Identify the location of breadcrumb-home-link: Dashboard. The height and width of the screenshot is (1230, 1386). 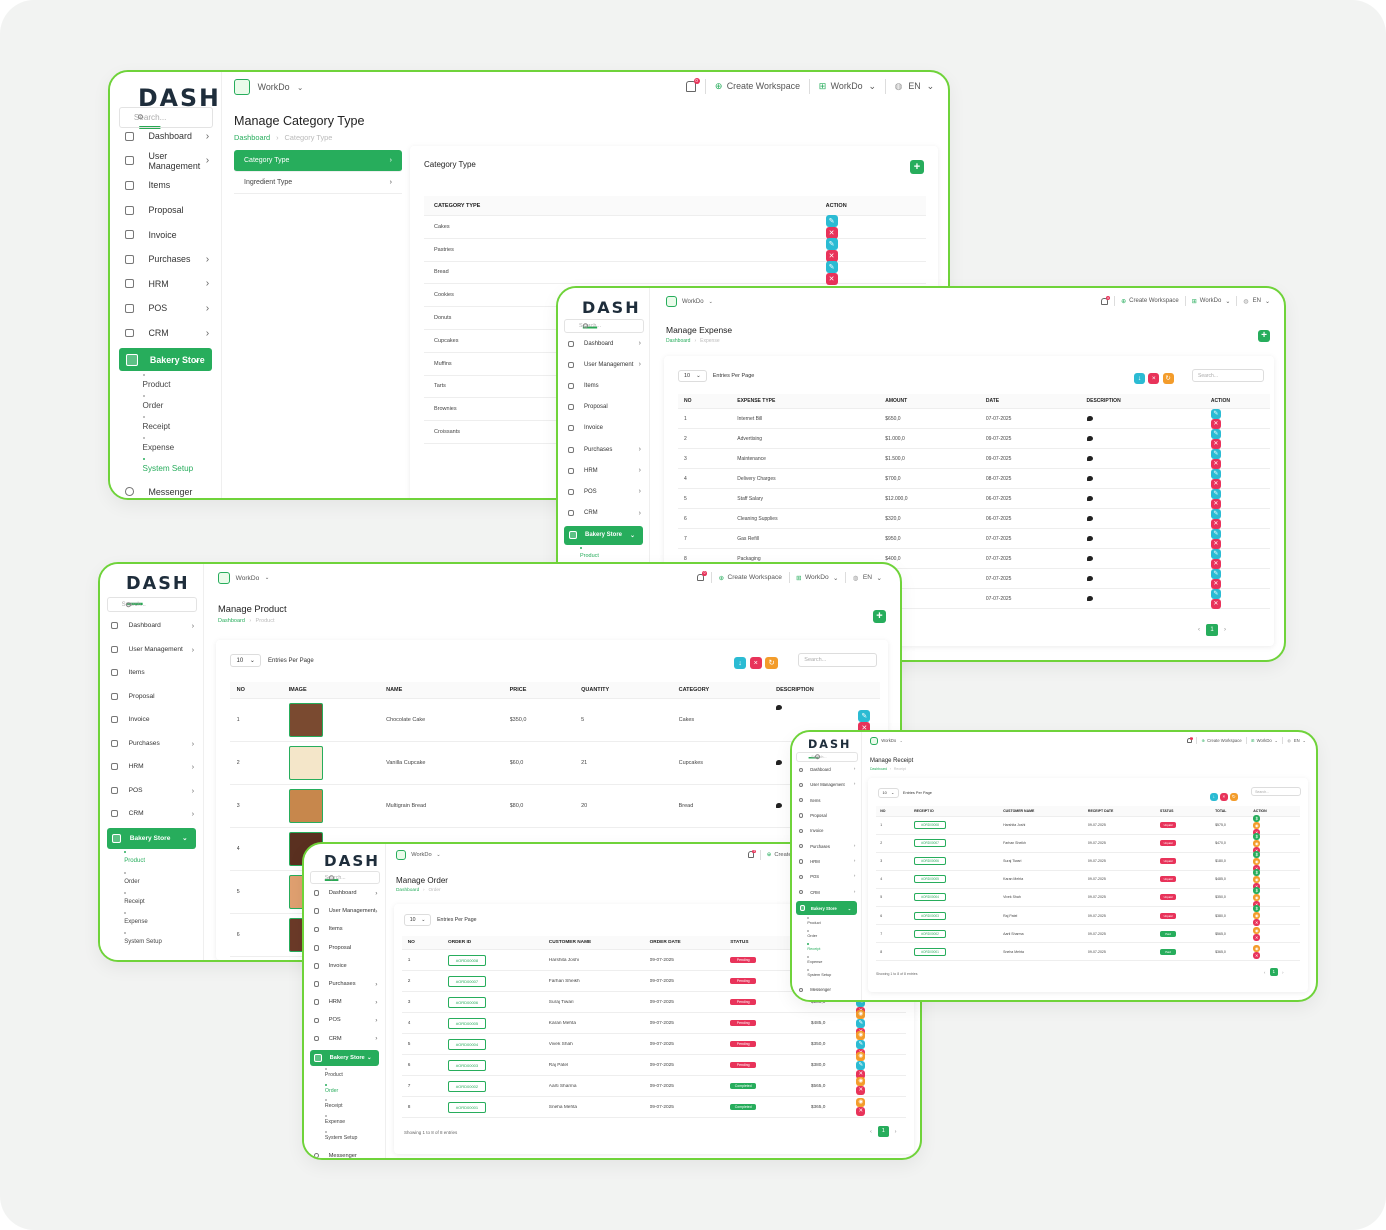
(408, 891).